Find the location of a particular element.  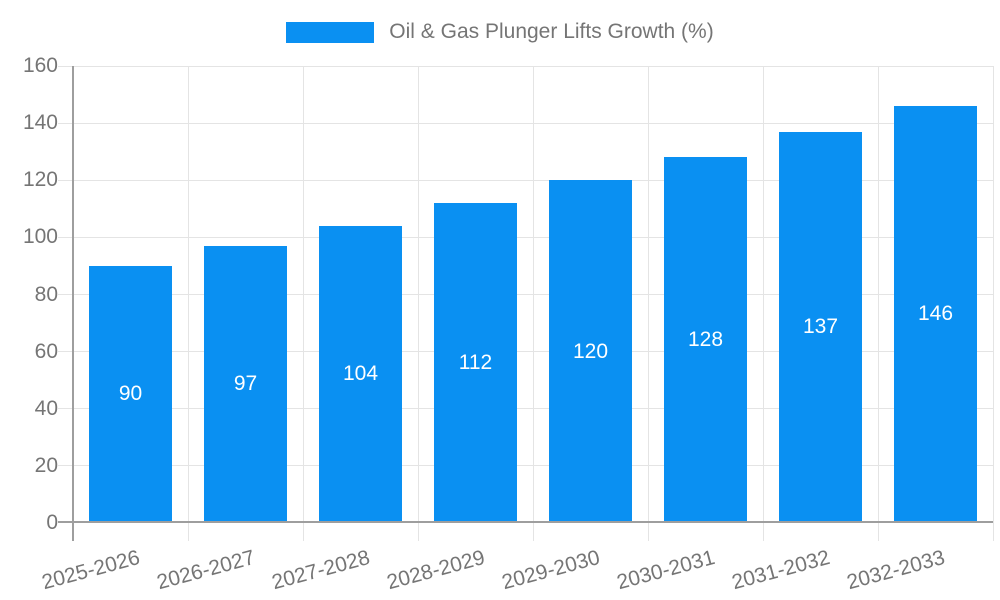

bar-value-label: 146 is located at coordinates (935, 314).